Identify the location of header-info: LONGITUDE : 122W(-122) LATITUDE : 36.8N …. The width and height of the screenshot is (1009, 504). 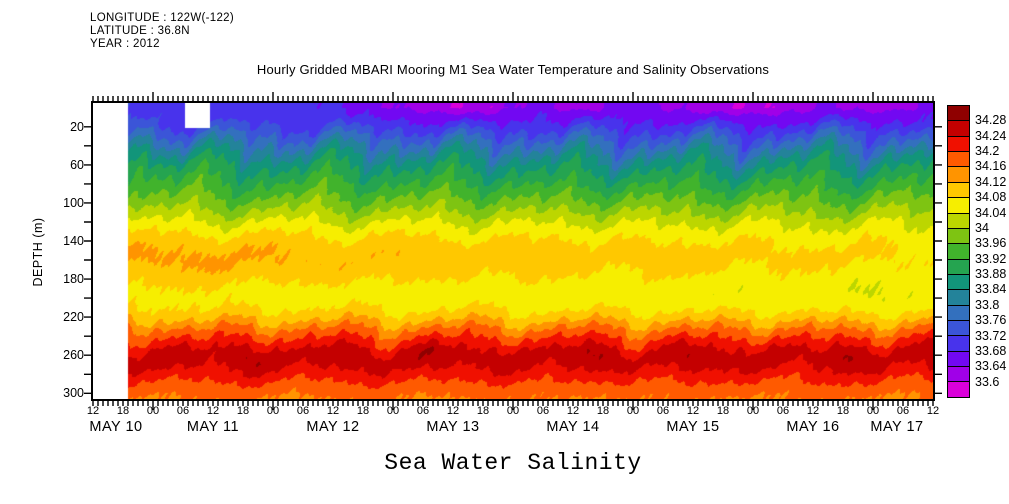
(162, 31).